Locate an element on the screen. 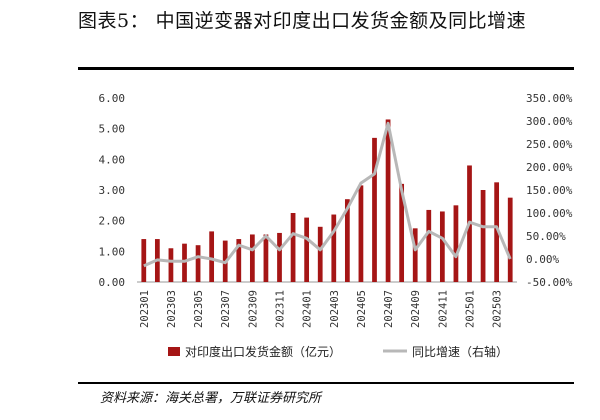 The height and width of the screenshot is (420, 600). bottom-rule is located at coordinates (326, 383).